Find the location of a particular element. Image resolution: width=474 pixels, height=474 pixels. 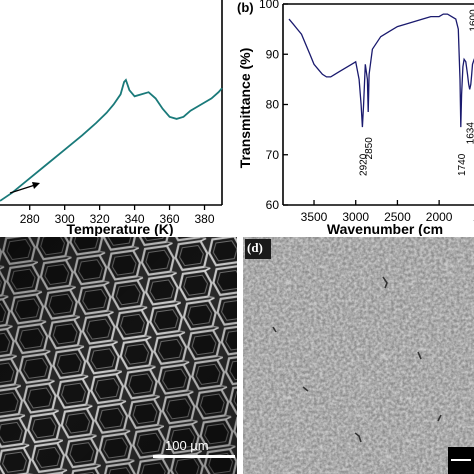

panel-a-x-tick-label: 340 is located at coordinates (135, 219).